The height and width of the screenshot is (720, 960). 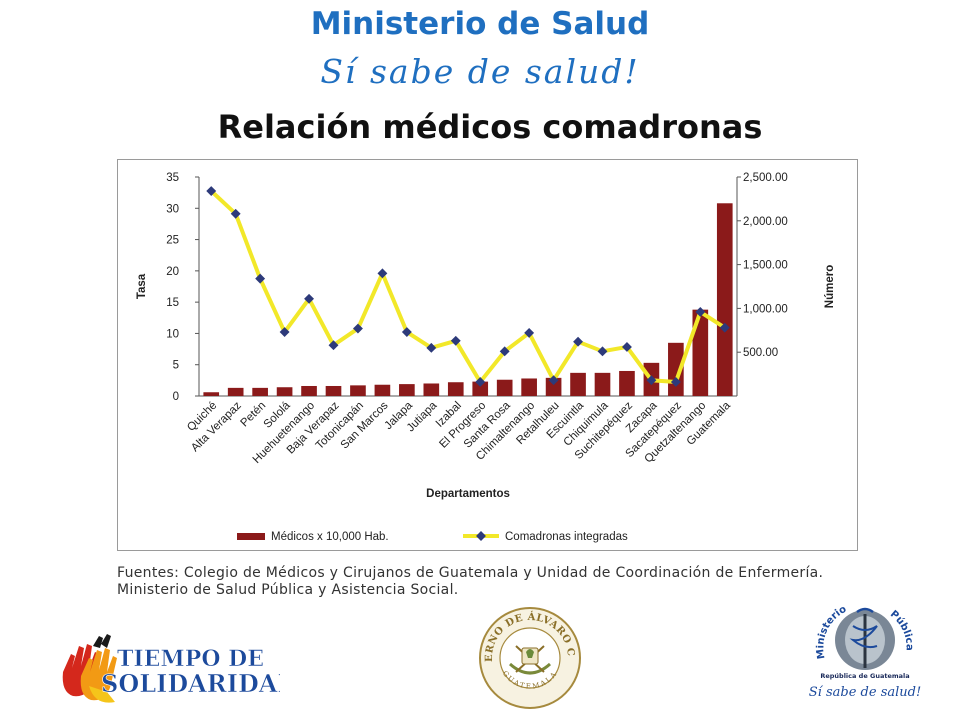 I want to click on left-tick-label: 0, so click(x=176, y=397).